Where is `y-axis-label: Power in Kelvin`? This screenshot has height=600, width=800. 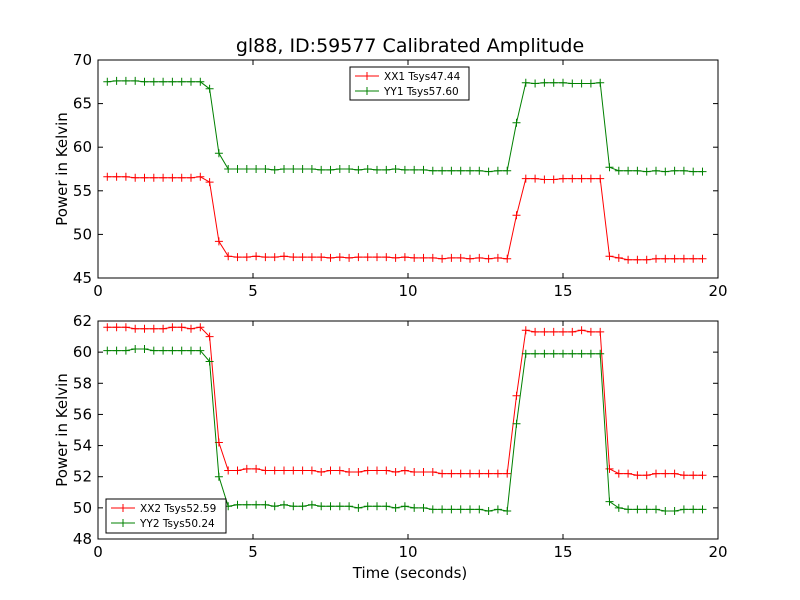
y-axis-label: Power in Kelvin is located at coordinates (62, 430).